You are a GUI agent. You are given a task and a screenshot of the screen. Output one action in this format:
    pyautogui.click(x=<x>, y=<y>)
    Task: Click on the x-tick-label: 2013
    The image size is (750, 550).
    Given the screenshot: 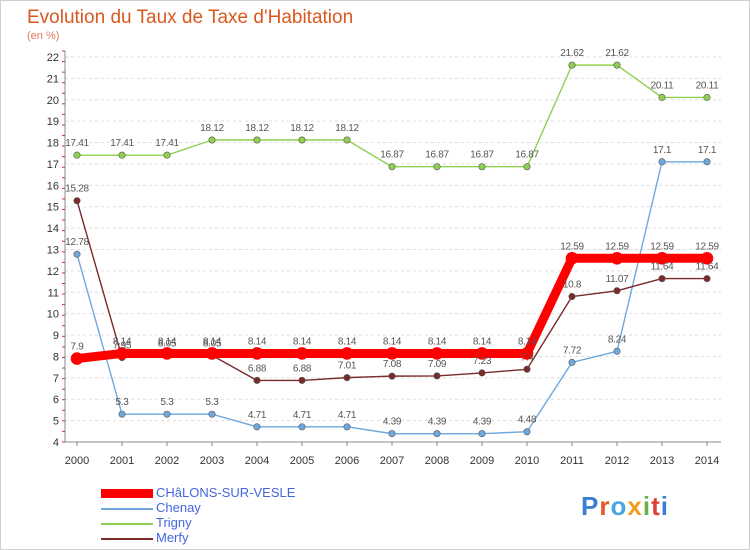 What is the action you would take?
    pyautogui.click(x=662, y=461)
    